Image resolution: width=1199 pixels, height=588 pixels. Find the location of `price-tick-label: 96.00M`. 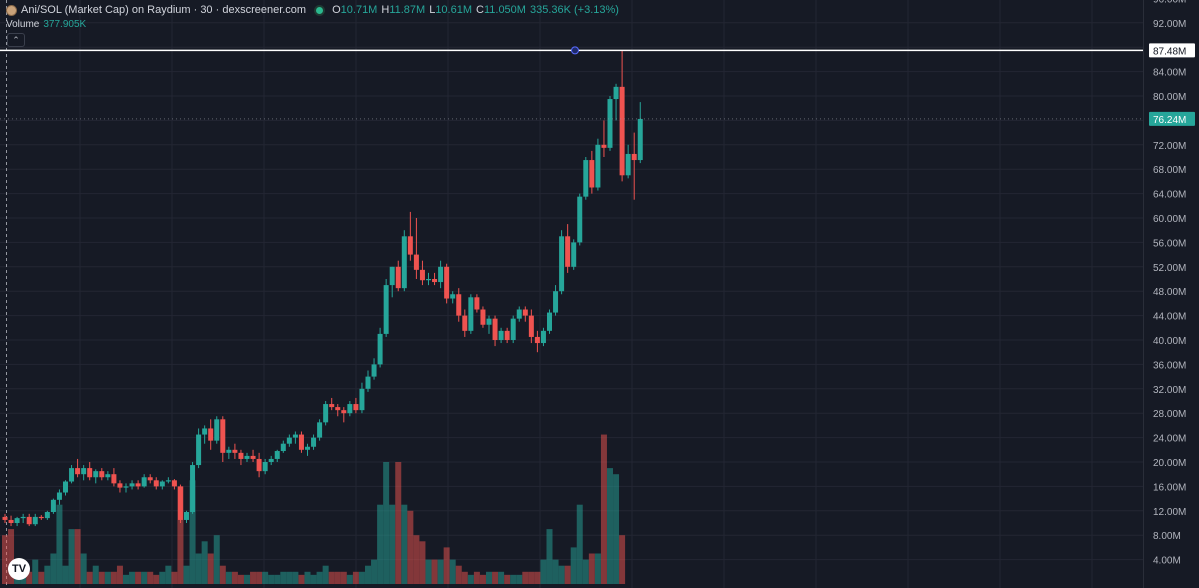

price-tick-label: 96.00M is located at coordinates (1169, 2).